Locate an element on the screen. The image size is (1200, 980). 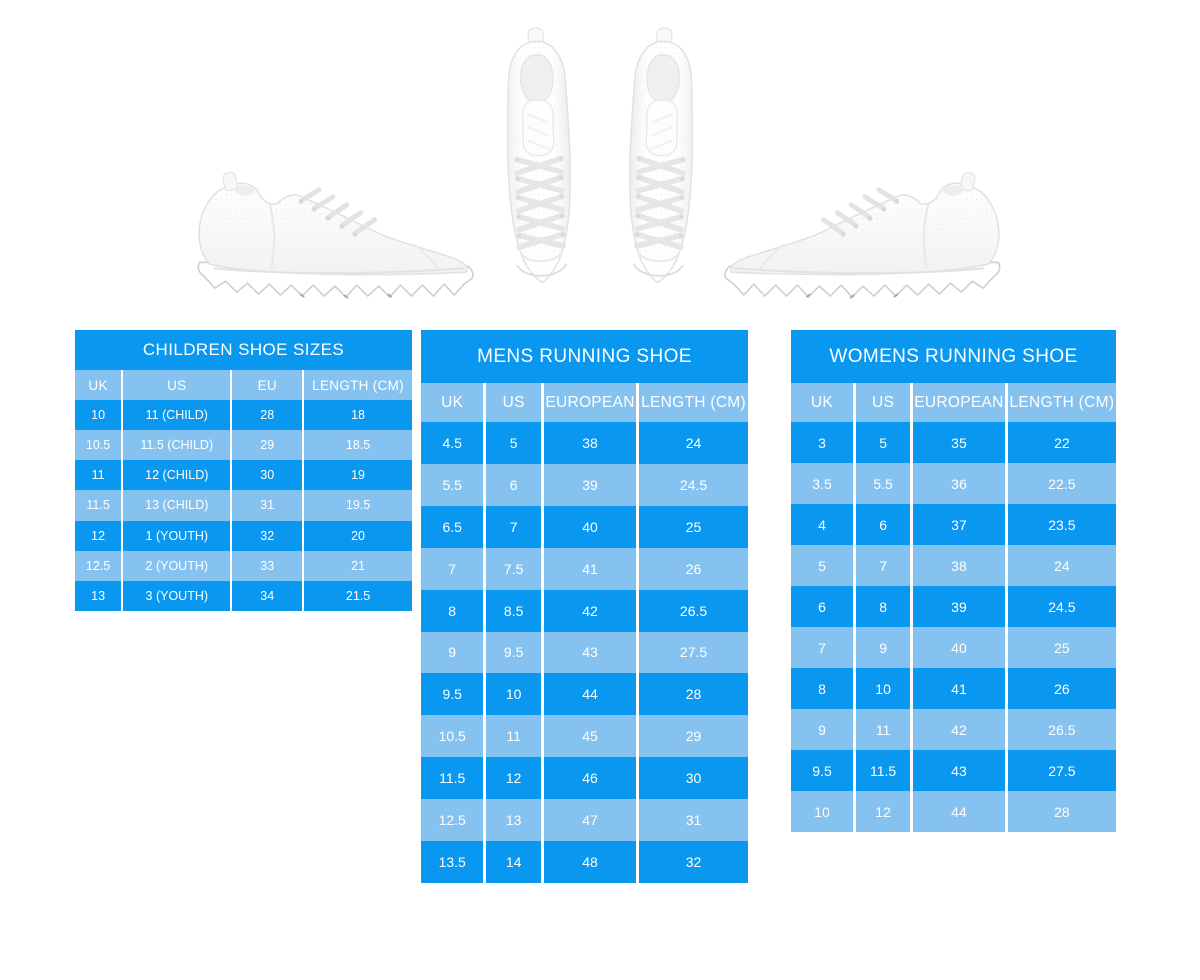
table-cell: 7.5 is located at coordinates (515, 568).